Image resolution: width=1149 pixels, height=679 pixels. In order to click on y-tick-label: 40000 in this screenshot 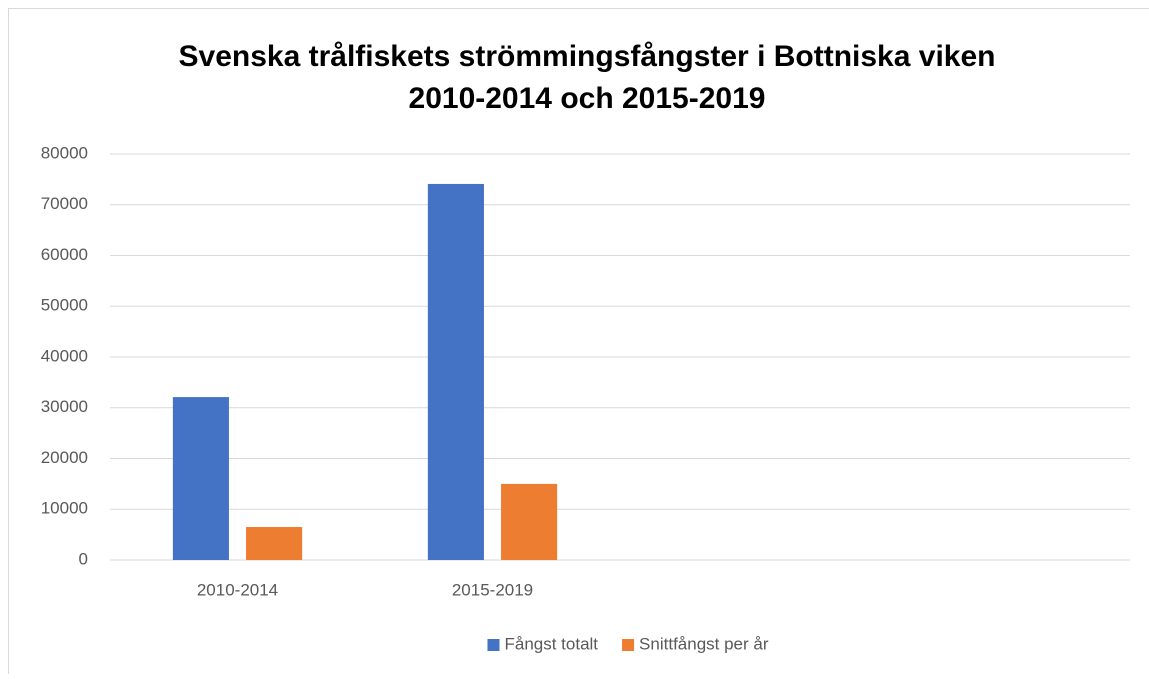, I will do `click(64, 355)`.